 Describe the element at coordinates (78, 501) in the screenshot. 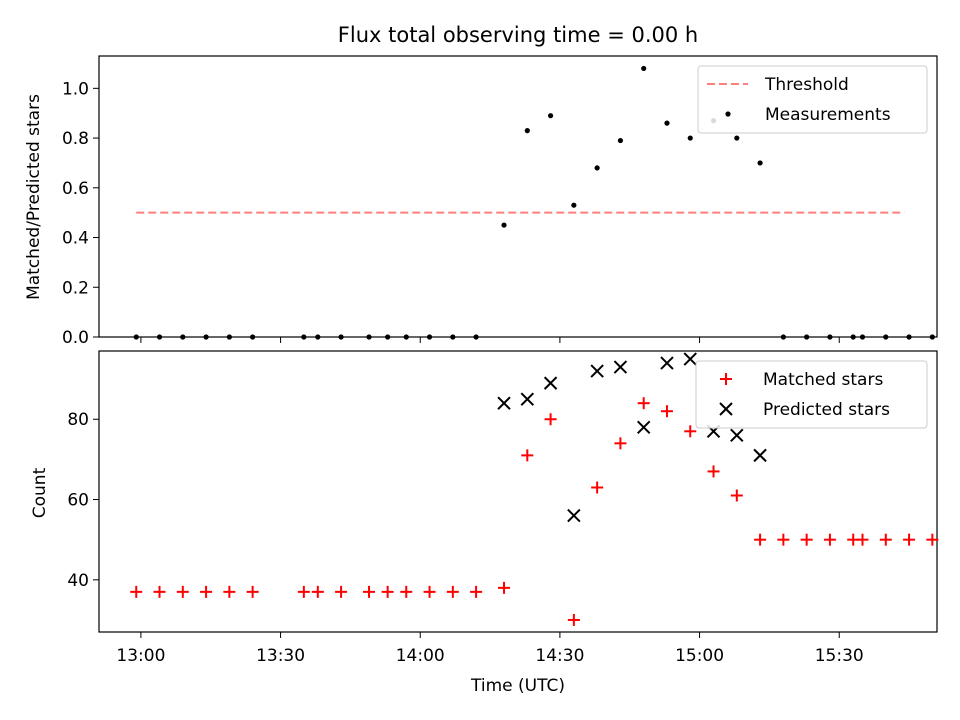

I see `bottom-y-tick-label: 60` at that location.